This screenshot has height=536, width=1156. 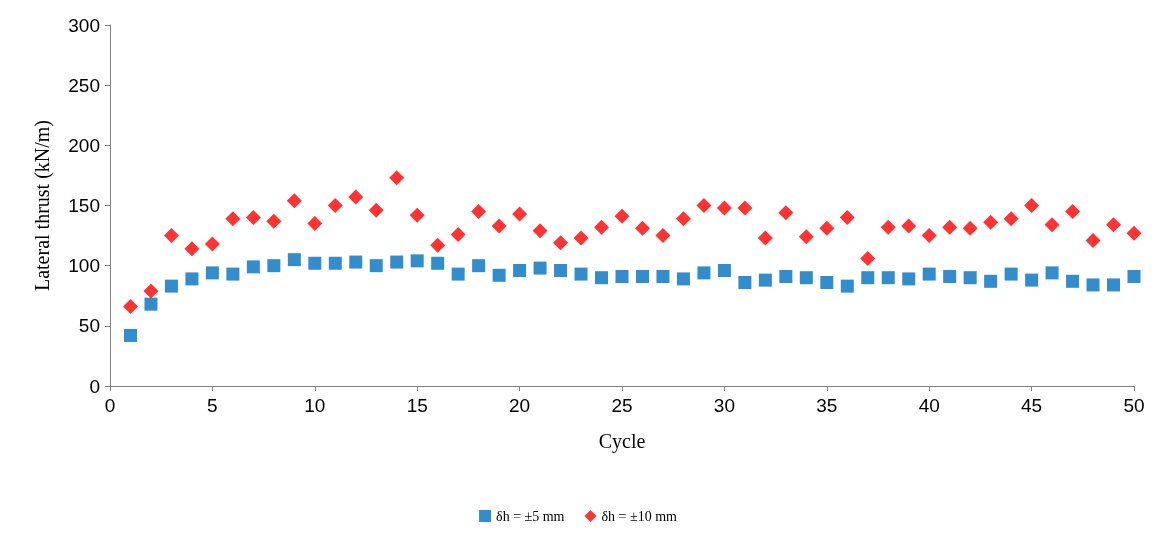 What do you see at coordinates (530, 516) in the screenshot?
I see `legend-label: δh = ±5 mm` at bounding box center [530, 516].